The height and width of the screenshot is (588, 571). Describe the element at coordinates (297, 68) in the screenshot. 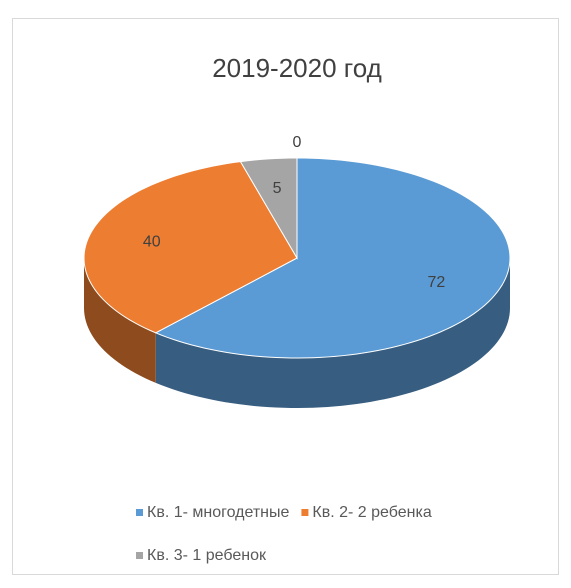

I see `chart-title: 2019-2020 год` at that location.